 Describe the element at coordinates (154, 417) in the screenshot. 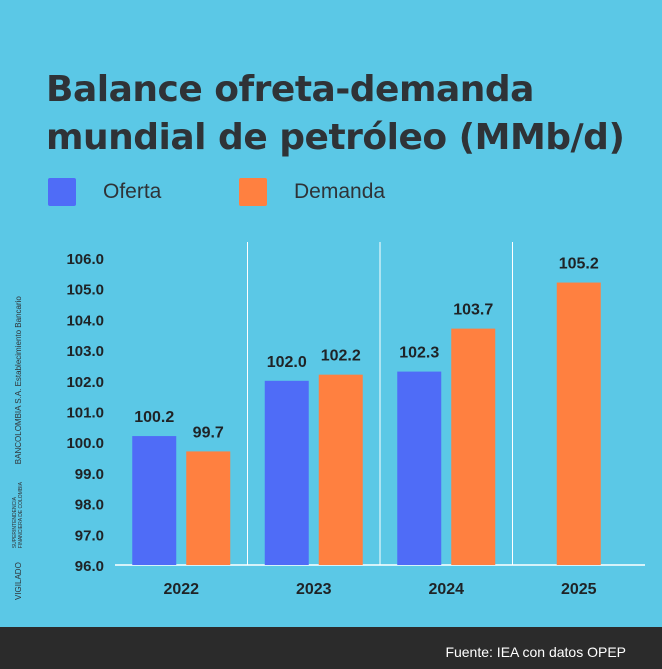

I see `data-label: 100.2` at that location.